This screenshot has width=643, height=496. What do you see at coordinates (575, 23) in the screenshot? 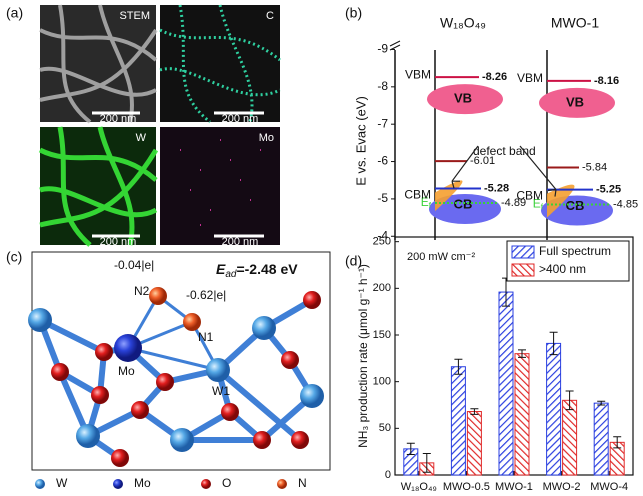
I see `column-title: MWO-1` at bounding box center [575, 23].